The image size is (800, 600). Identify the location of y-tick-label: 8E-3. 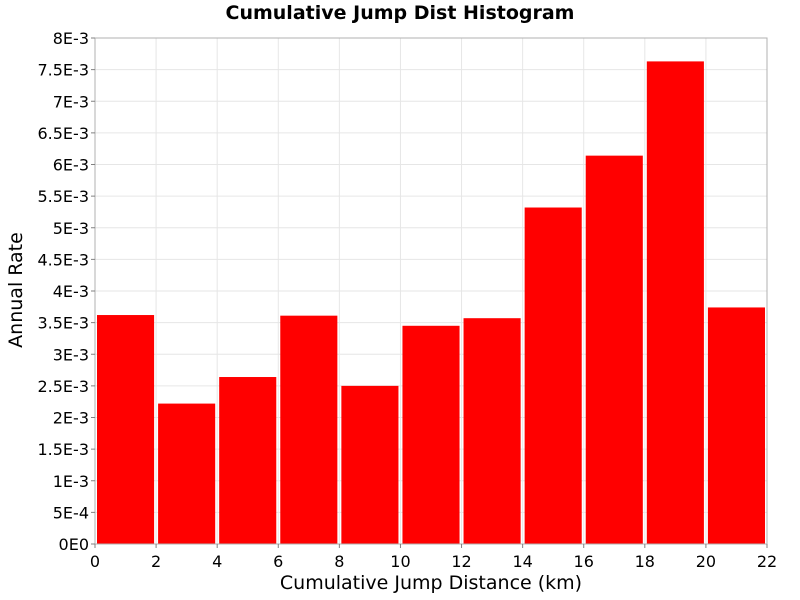
(71, 38).